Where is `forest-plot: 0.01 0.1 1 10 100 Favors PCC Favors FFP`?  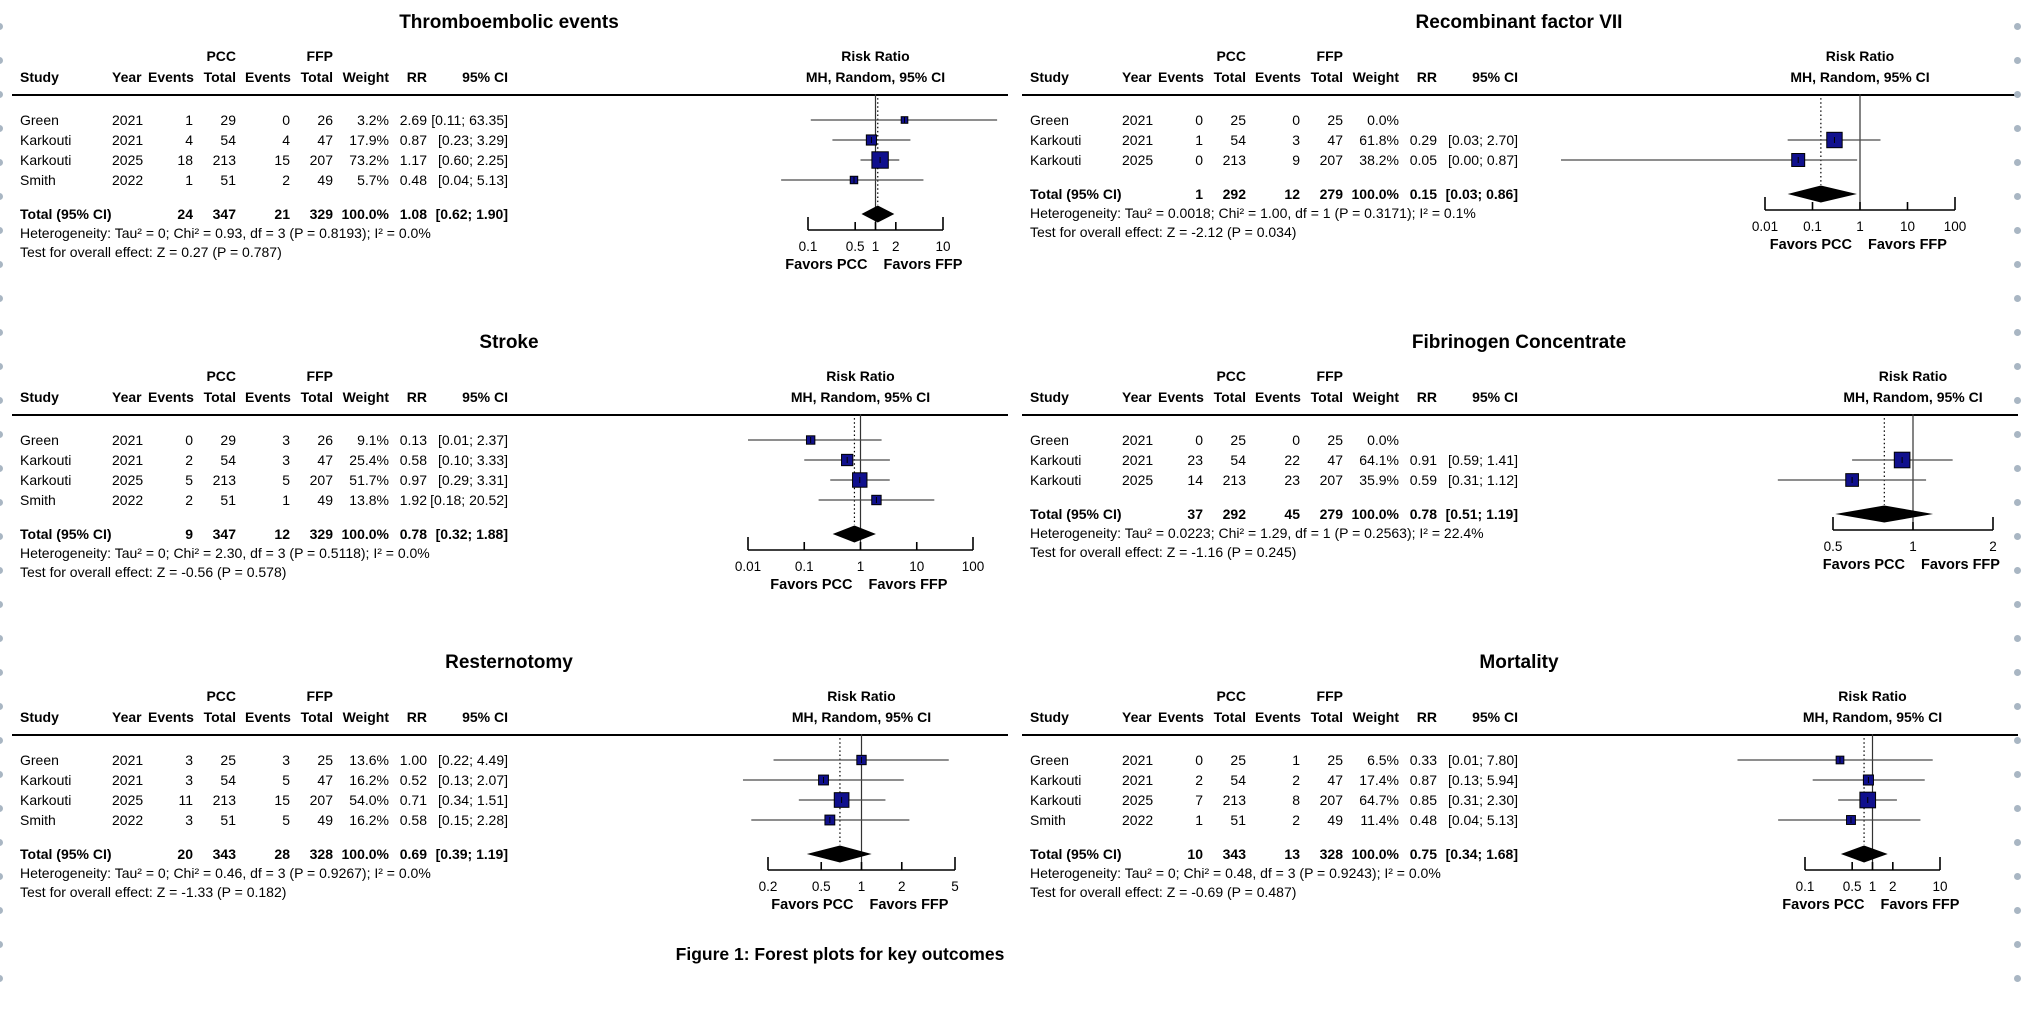
forest-plot: 0.01 0.1 1 10 100 Favors PCC Favors FFP is located at coordinates (859, 503).